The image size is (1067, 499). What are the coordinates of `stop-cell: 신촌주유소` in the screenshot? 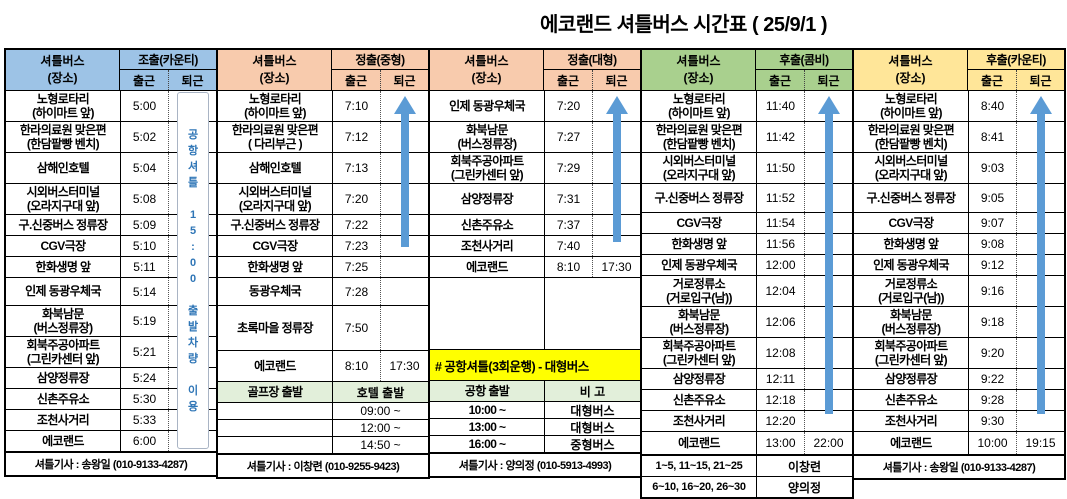 It's located at (911, 399).